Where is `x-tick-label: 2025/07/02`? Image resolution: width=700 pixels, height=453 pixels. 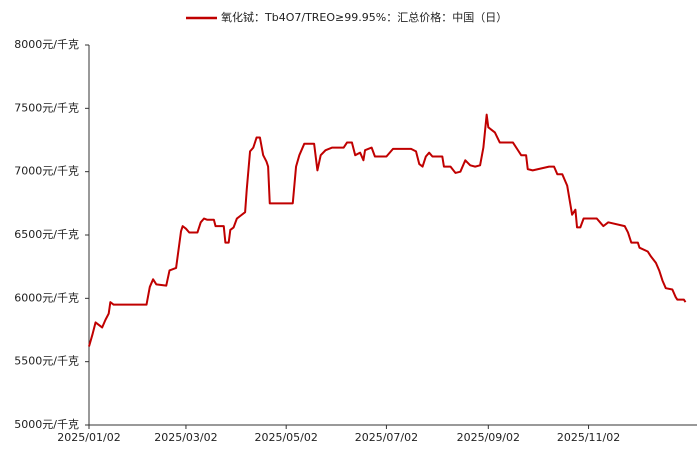 x-tick-label: 2025/07/02 is located at coordinates (386, 437).